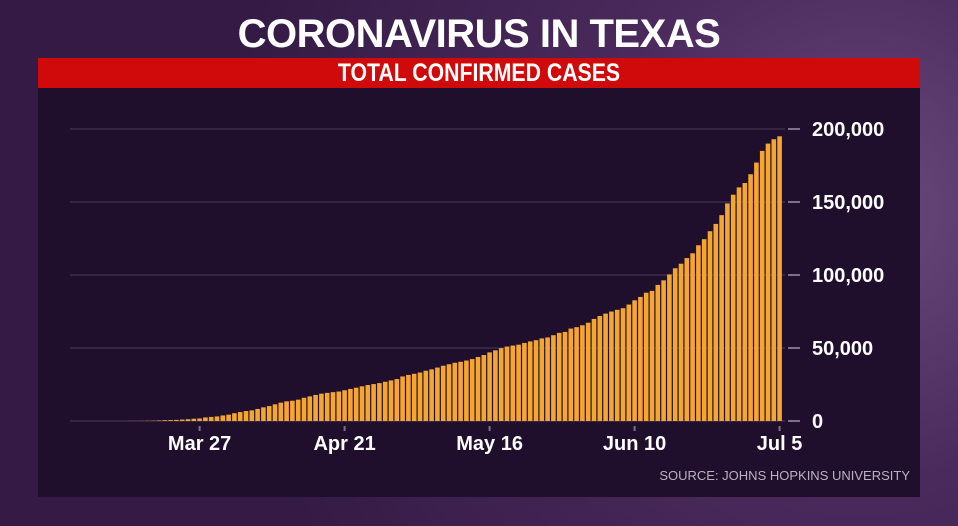 The width and height of the screenshot is (958, 526). Describe the element at coordinates (489, 444) in the screenshot. I see `x-tick-label: May 16` at that location.